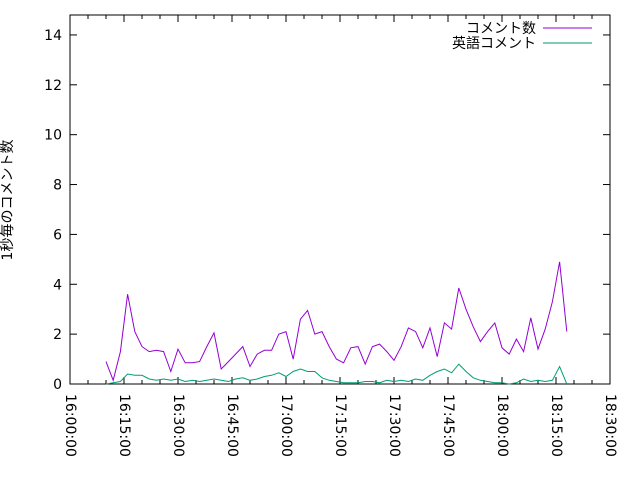  What do you see at coordinates (610, 425) in the screenshot?
I see `x-tick-label: 18:30:00` at bounding box center [610, 425].